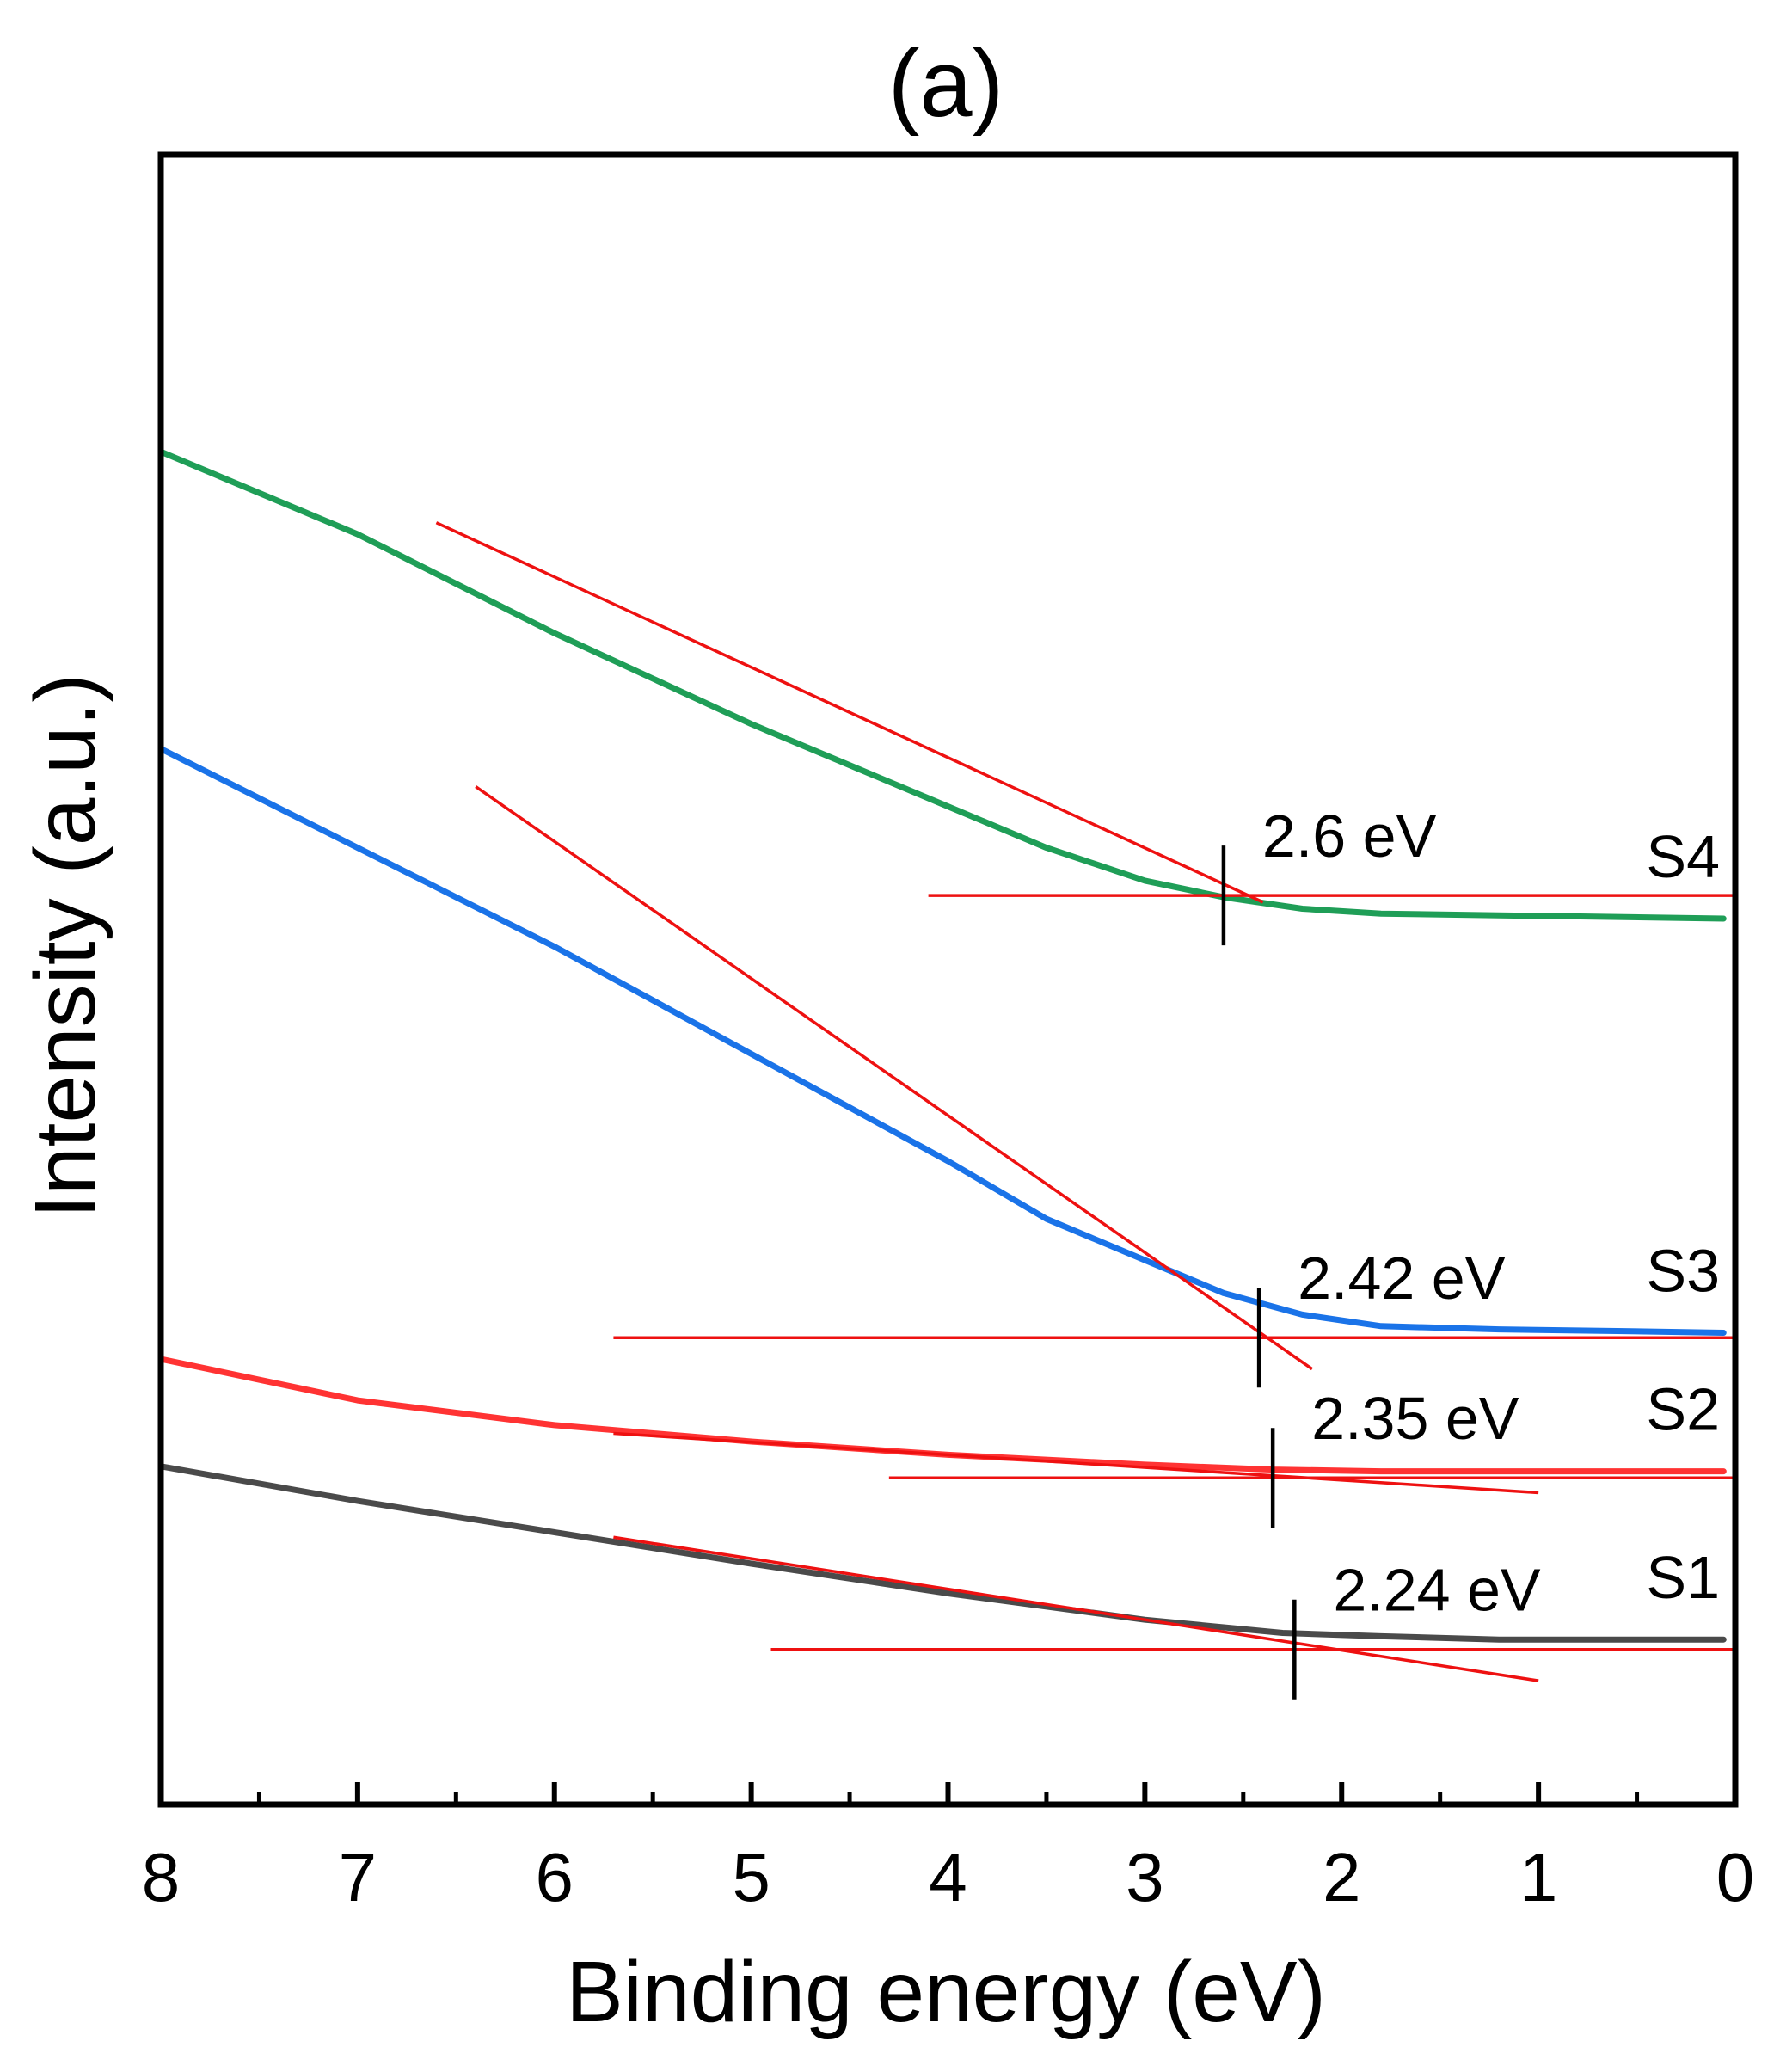 The image size is (1780, 2072). Describe the element at coordinates (66, 946) in the screenshot. I see `y-axis-title: Intensity (a.u.)` at that location.